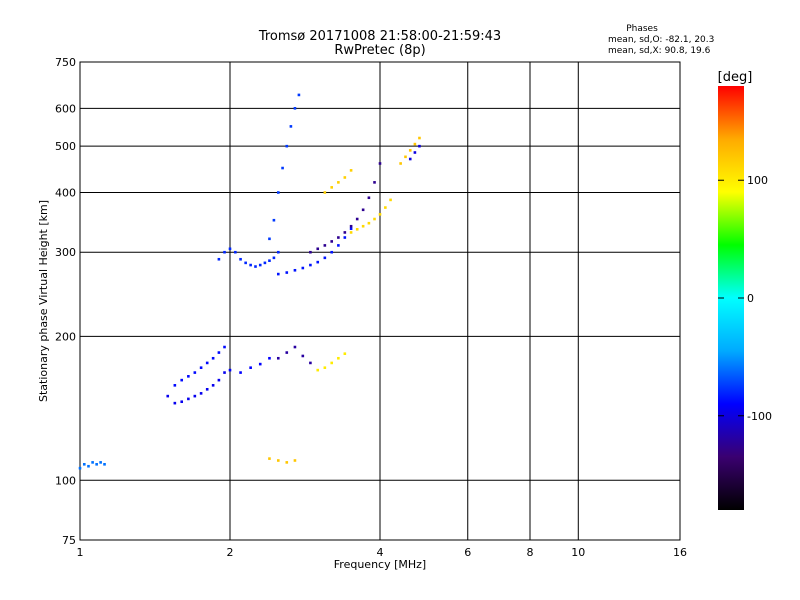  What do you see at coordinates (750, 298) in the screenshot?
I see `colorbar-tick-label: 0` at bounding box center [750, 298].